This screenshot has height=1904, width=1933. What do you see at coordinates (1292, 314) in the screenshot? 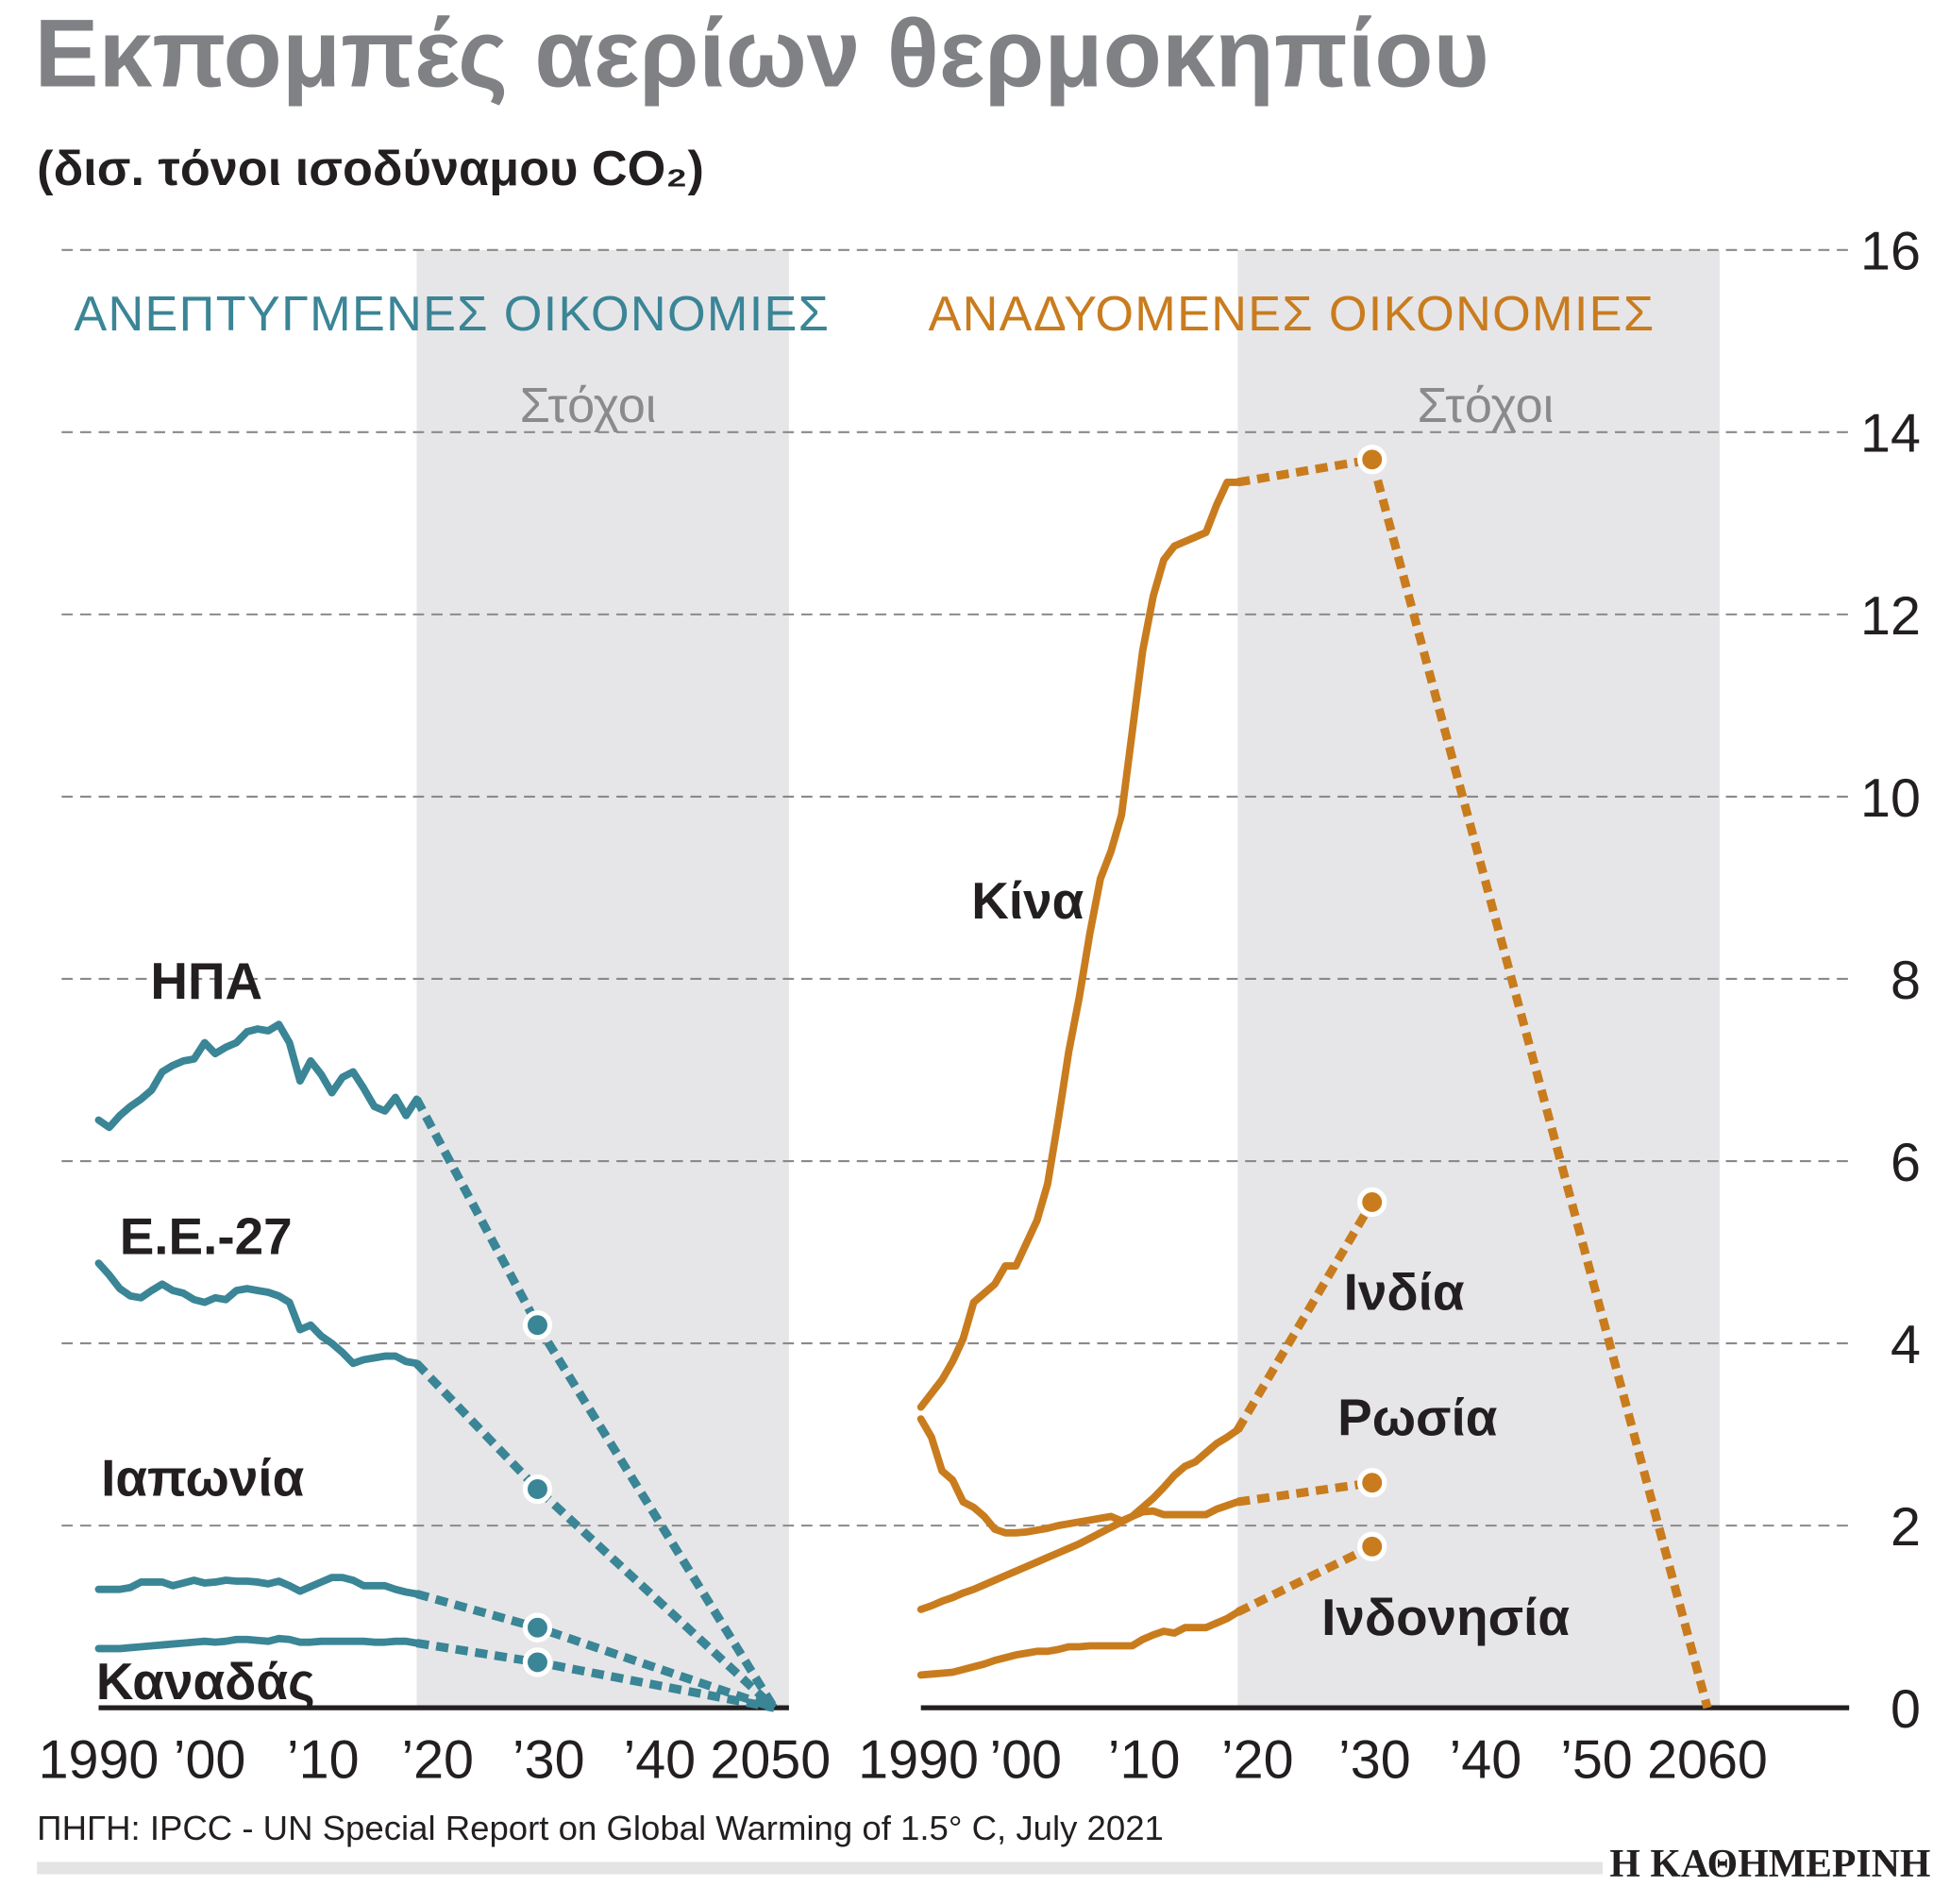
I see `panel-title-emerging: ΑΝΑΔΥΟΜΕΝΕΣ ΟΙΚΟΝΟΜΙΕΣ` at bounding box center [1292, 314].